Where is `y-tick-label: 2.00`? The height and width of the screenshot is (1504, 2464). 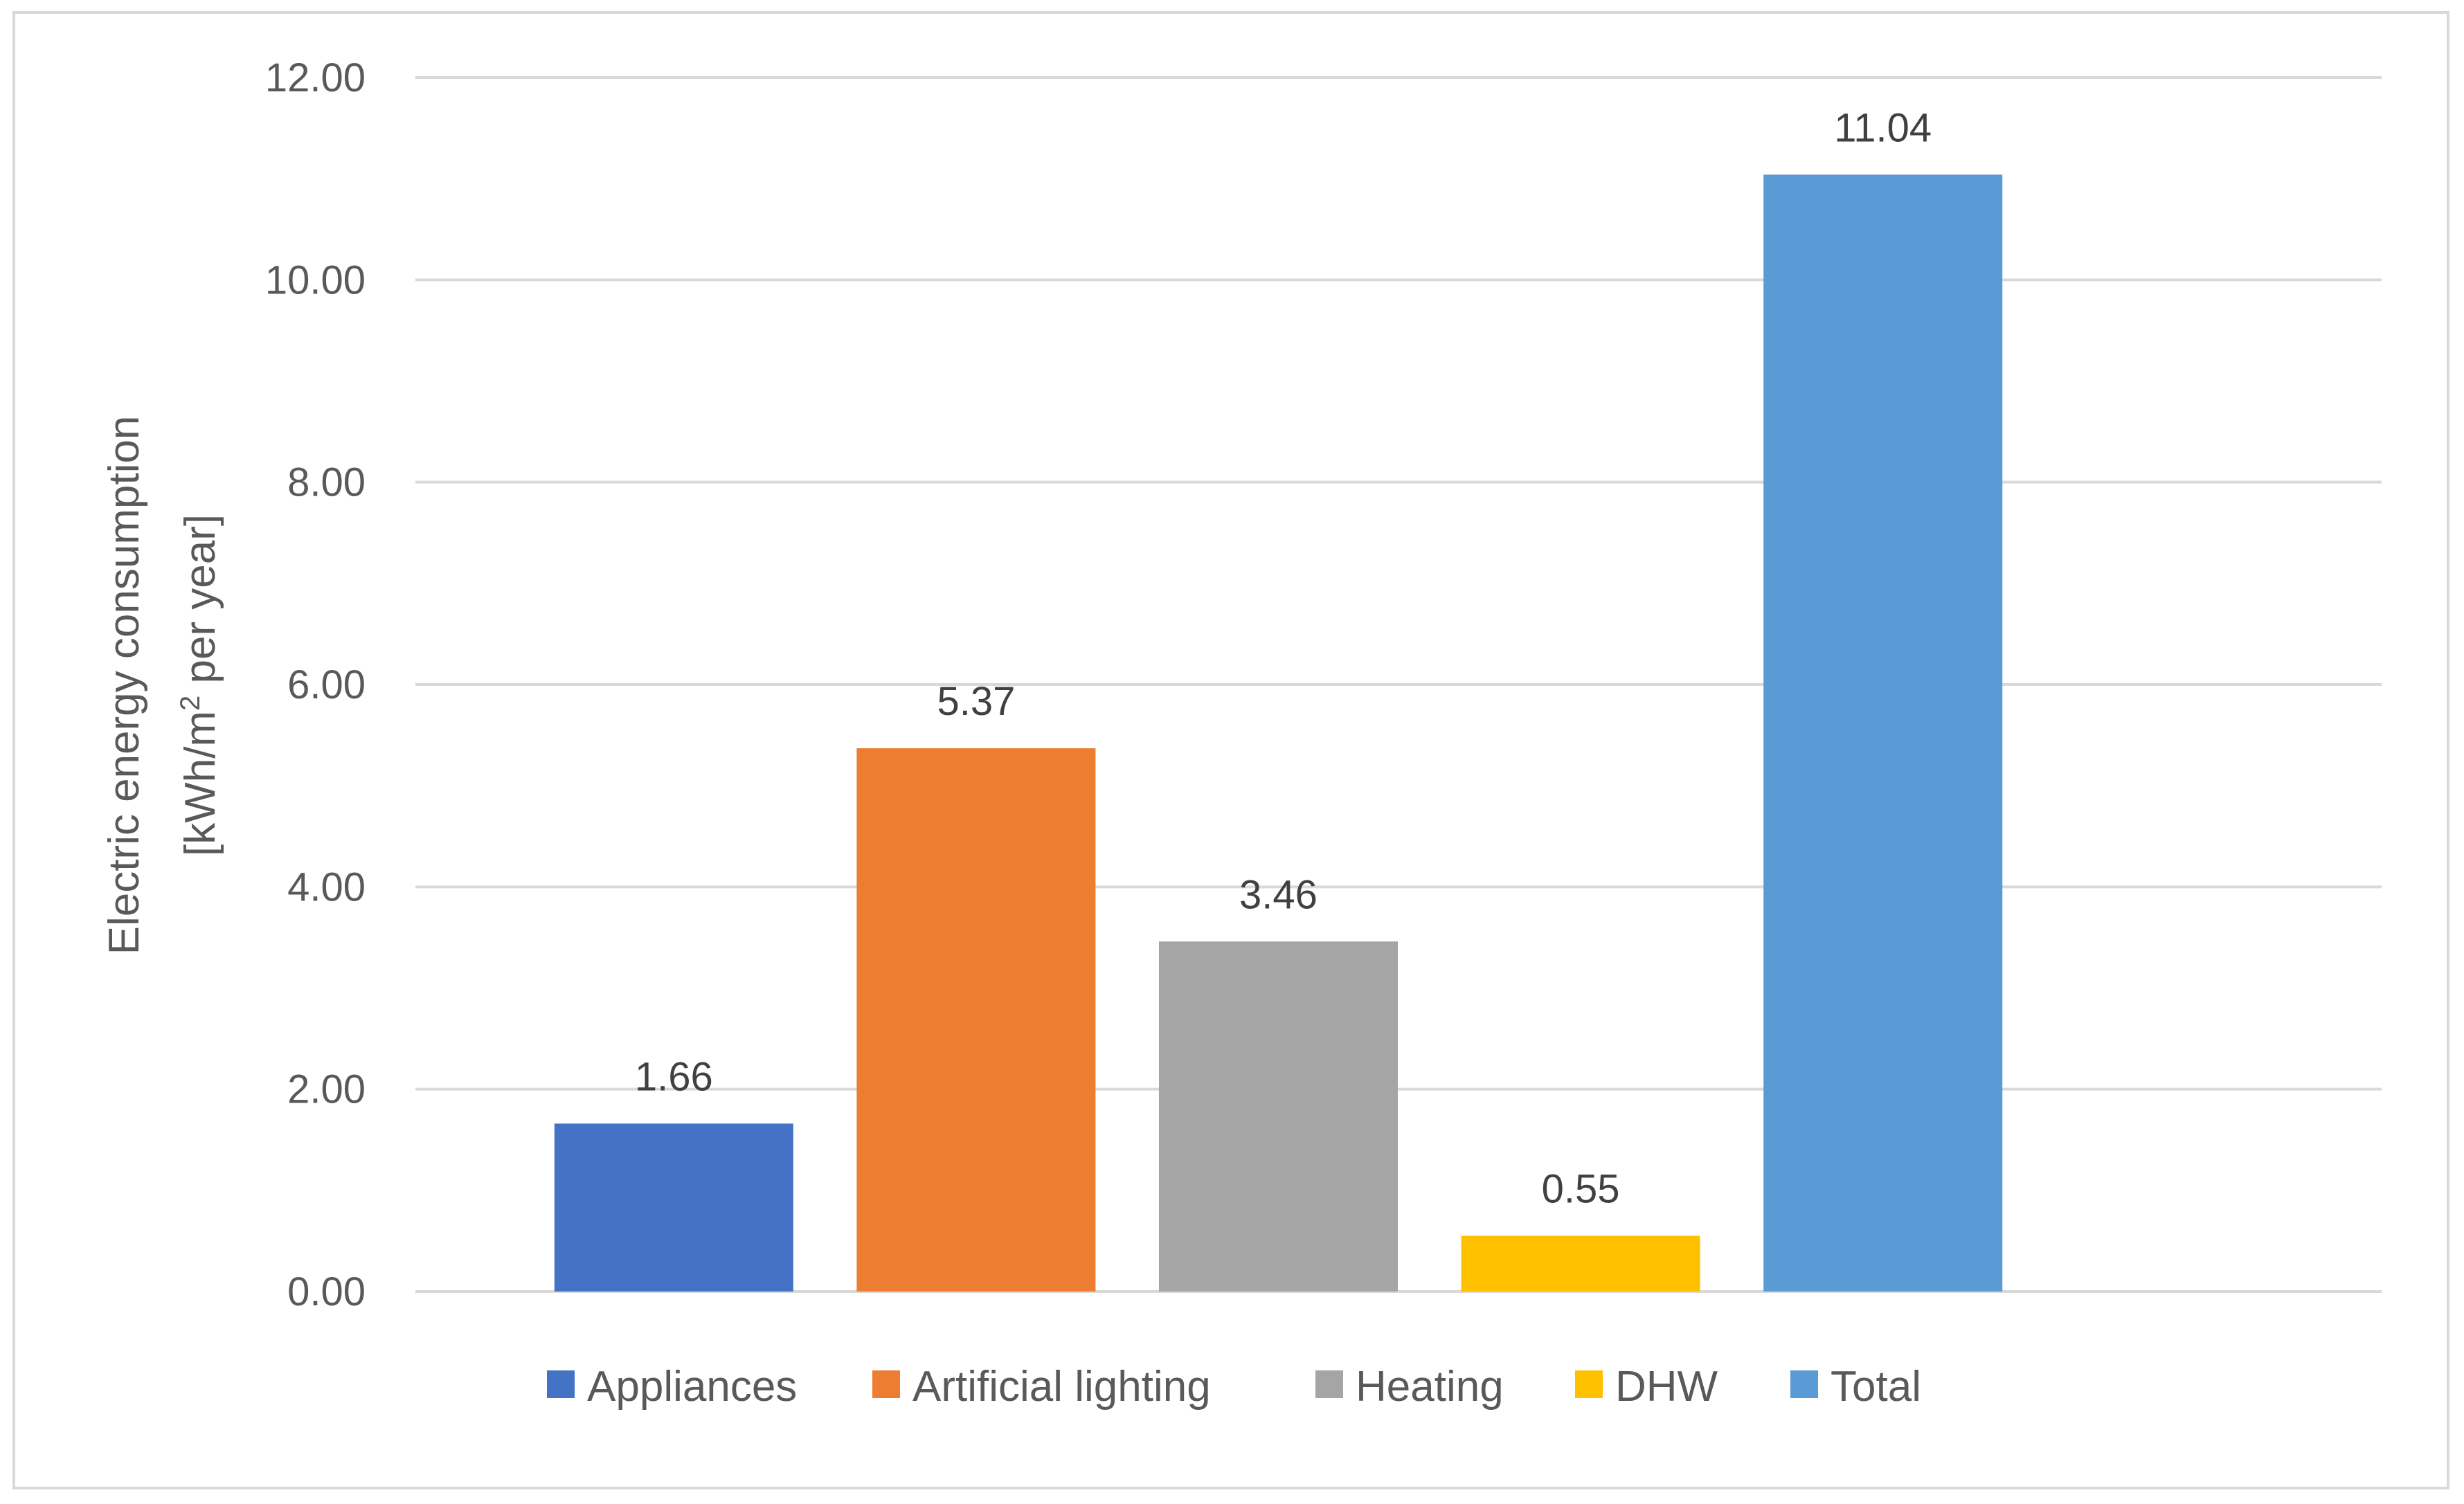 y-tick-label: 2.00 is located at coordinates (326, 1089).